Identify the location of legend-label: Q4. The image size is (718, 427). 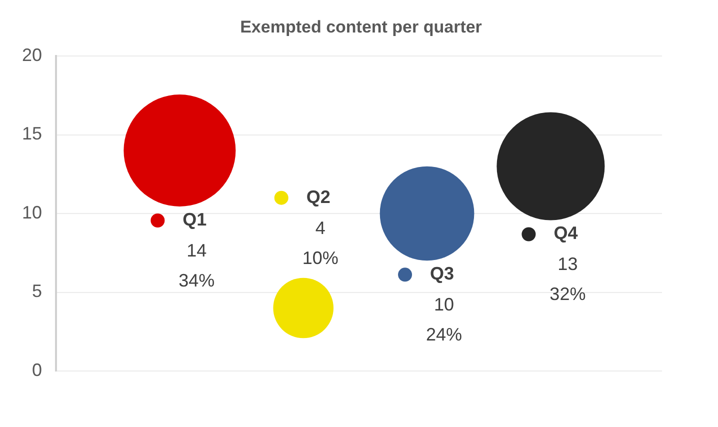
(566, 233).